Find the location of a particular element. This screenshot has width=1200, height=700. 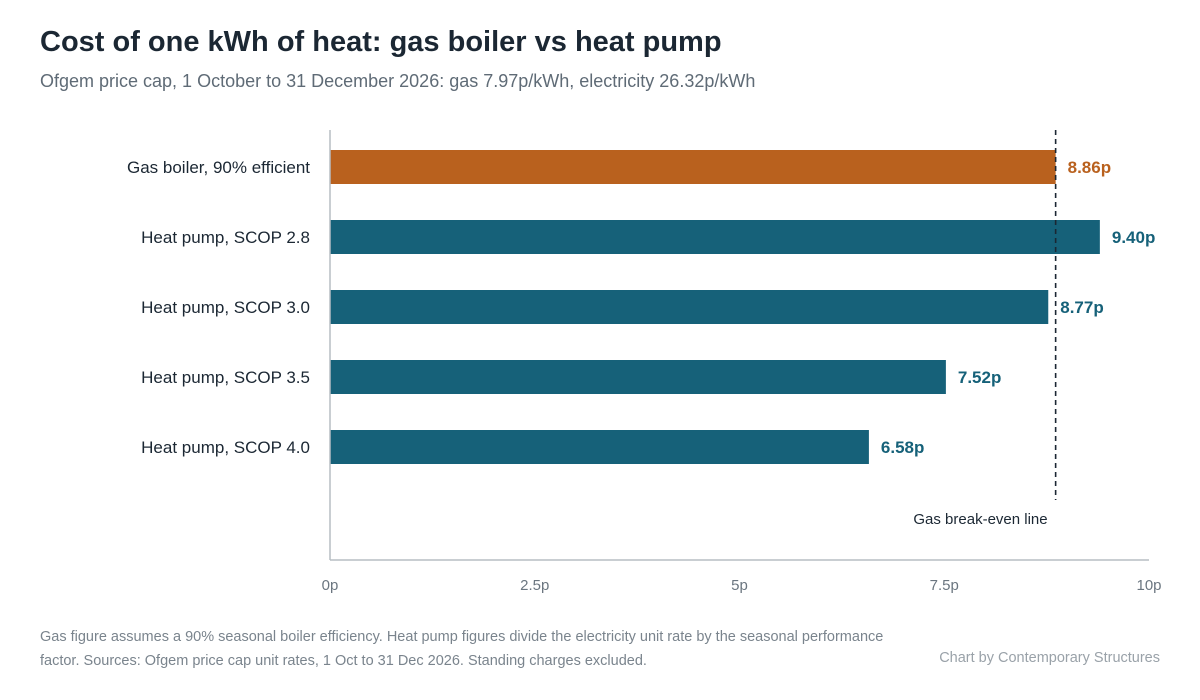

x-tick-label: 0p is located at coordinates (330, 585).